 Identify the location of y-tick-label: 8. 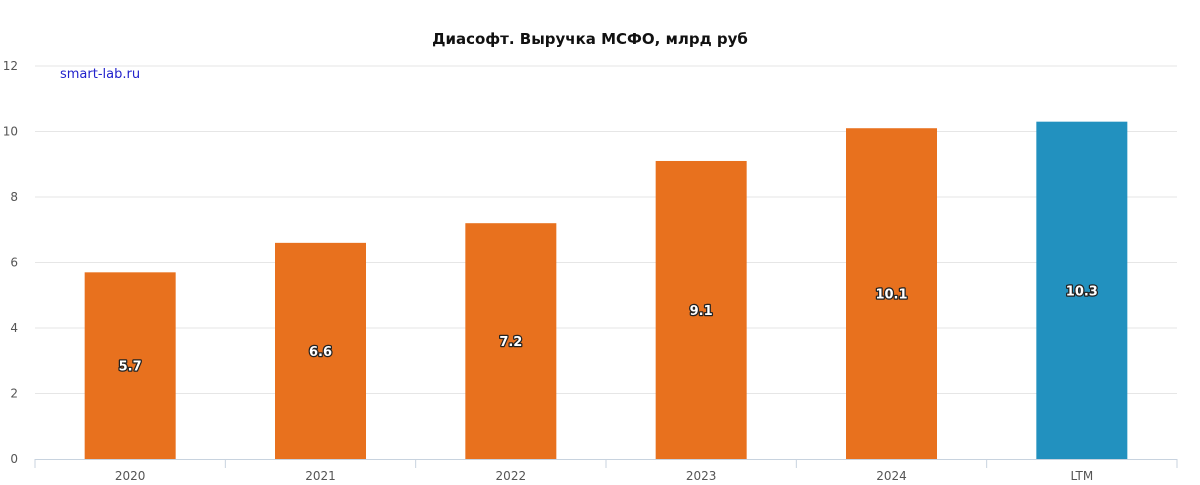
(14, 197).